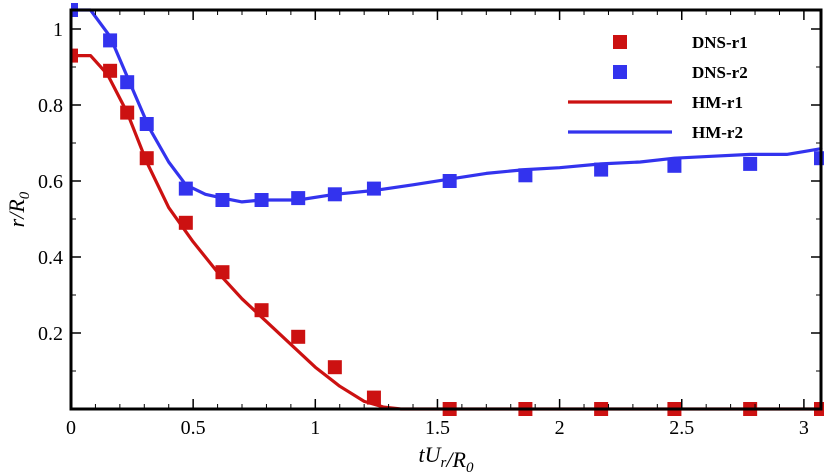 The width and height of the screenshot is (824, 472). Describe the element at coordinates (680, 42) in the screenshot. I see `legend-item-dns-r1: DNS-r1` at that location.